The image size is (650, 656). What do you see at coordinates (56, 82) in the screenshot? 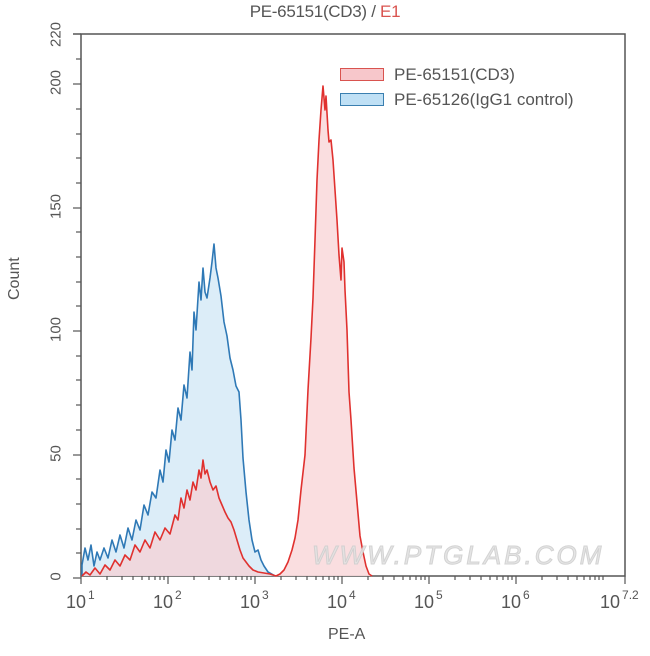
I see `y-tick-200: 200` at bounding box center [56, 82].